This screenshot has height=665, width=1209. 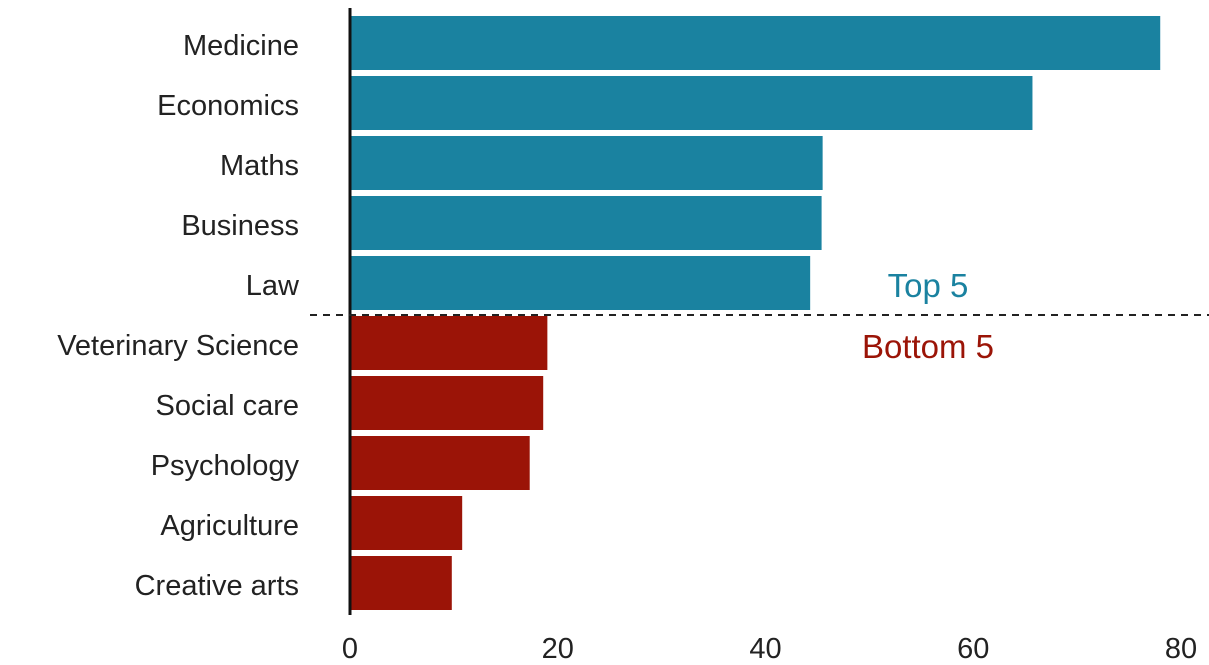 I want to click on bottom-group-label: Bottom 5, so click(x=928, y=346).